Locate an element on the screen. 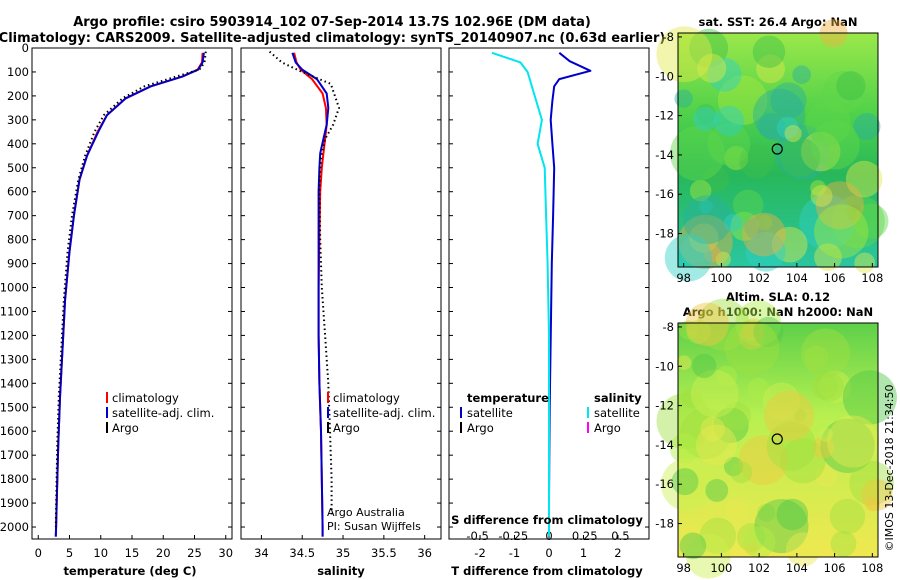 This screenshot has height=580, width=900. map-x-tick-label: 98 is located at coordinates (683, 278).